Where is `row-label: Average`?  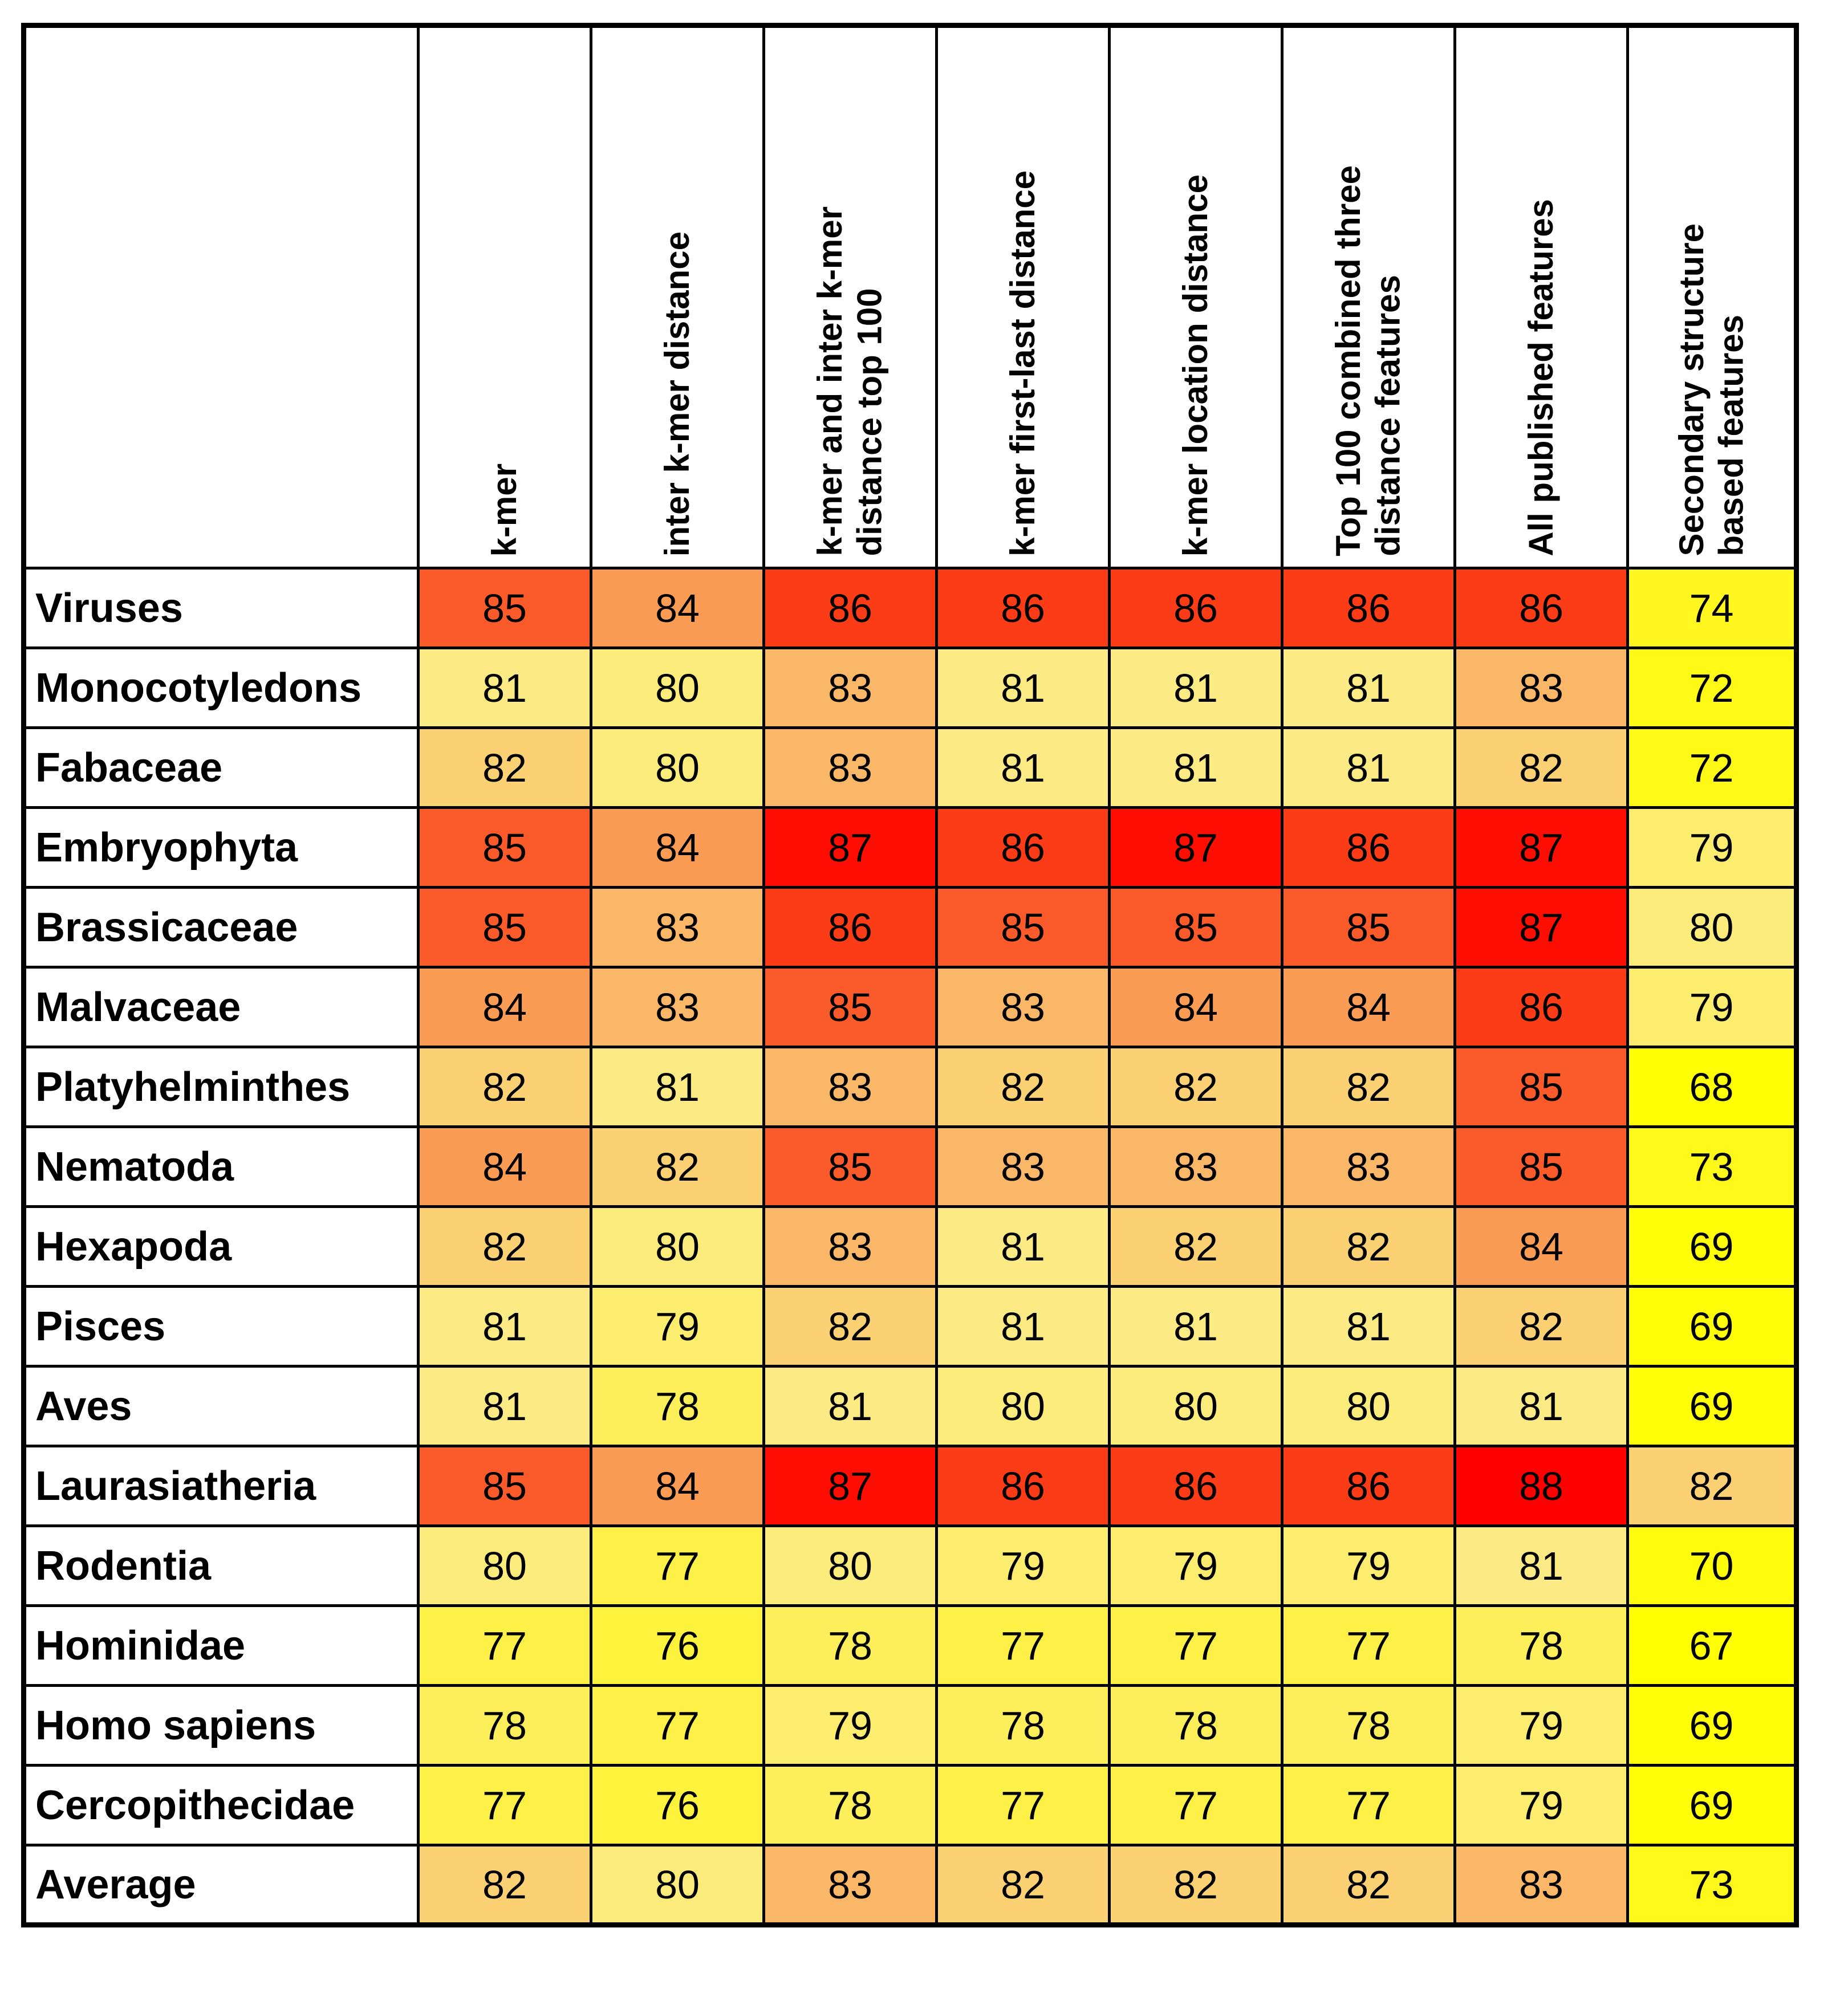
row-label: Average is located at coordinates (221, 1885).